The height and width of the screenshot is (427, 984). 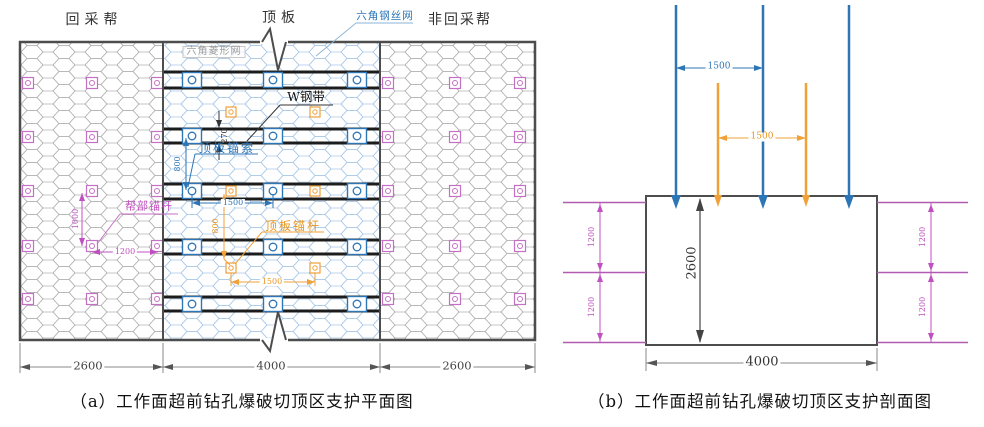 I want to click on dim-cable-spacing: 1500, so click(x=233, y=202).